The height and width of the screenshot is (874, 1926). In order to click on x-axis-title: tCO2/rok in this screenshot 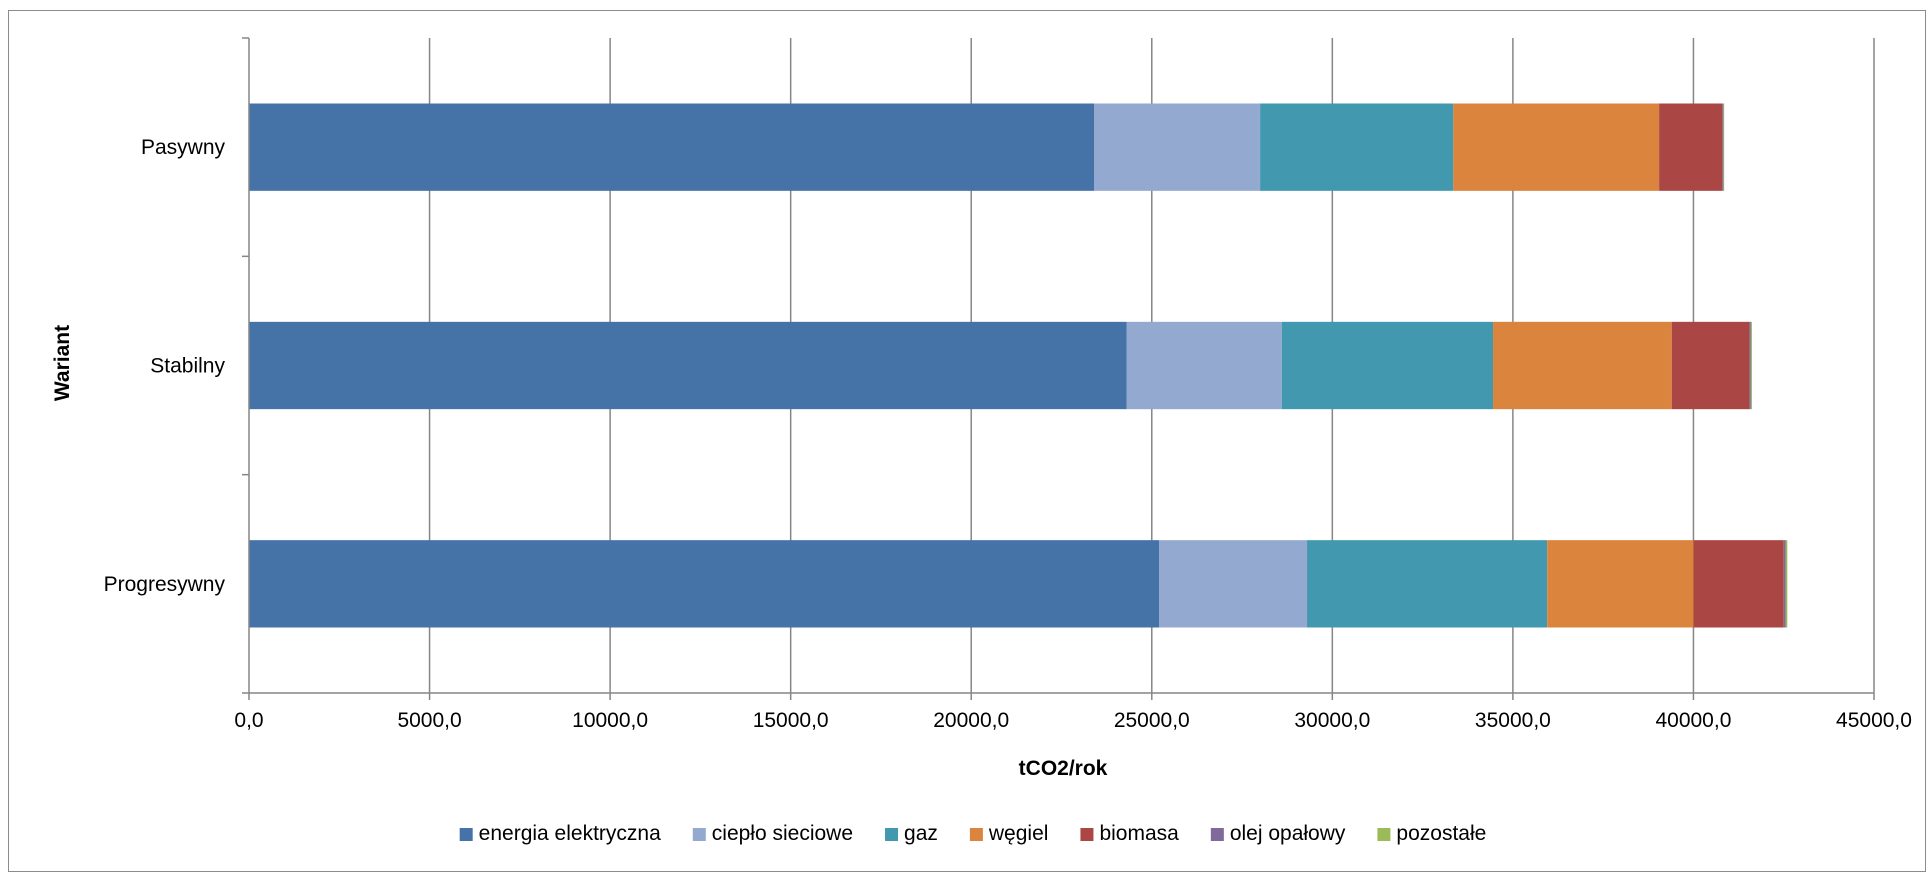, I will do `click(1063, 768)`.